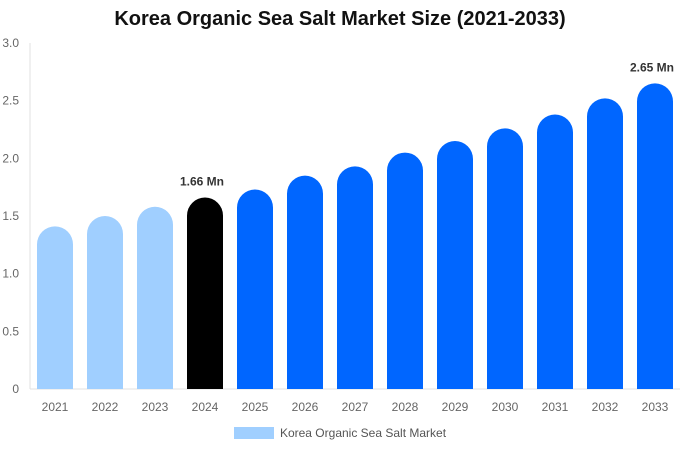  I want to click on bar-2029, so click(455, 265).